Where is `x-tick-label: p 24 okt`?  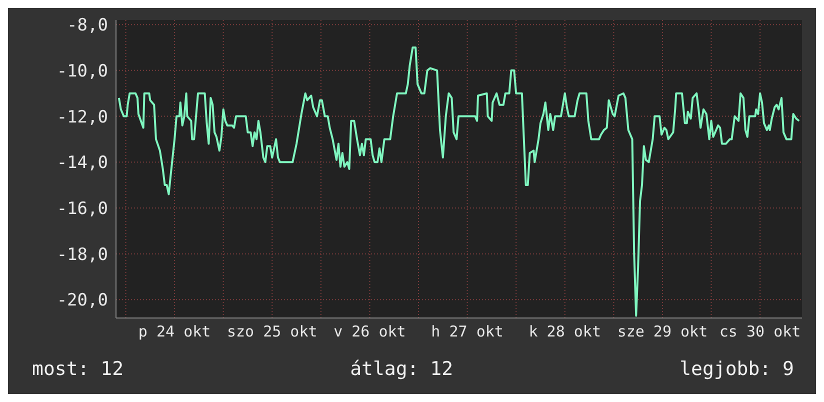
x-tick-label: p 24 okt is located at coordinates (174, 331).